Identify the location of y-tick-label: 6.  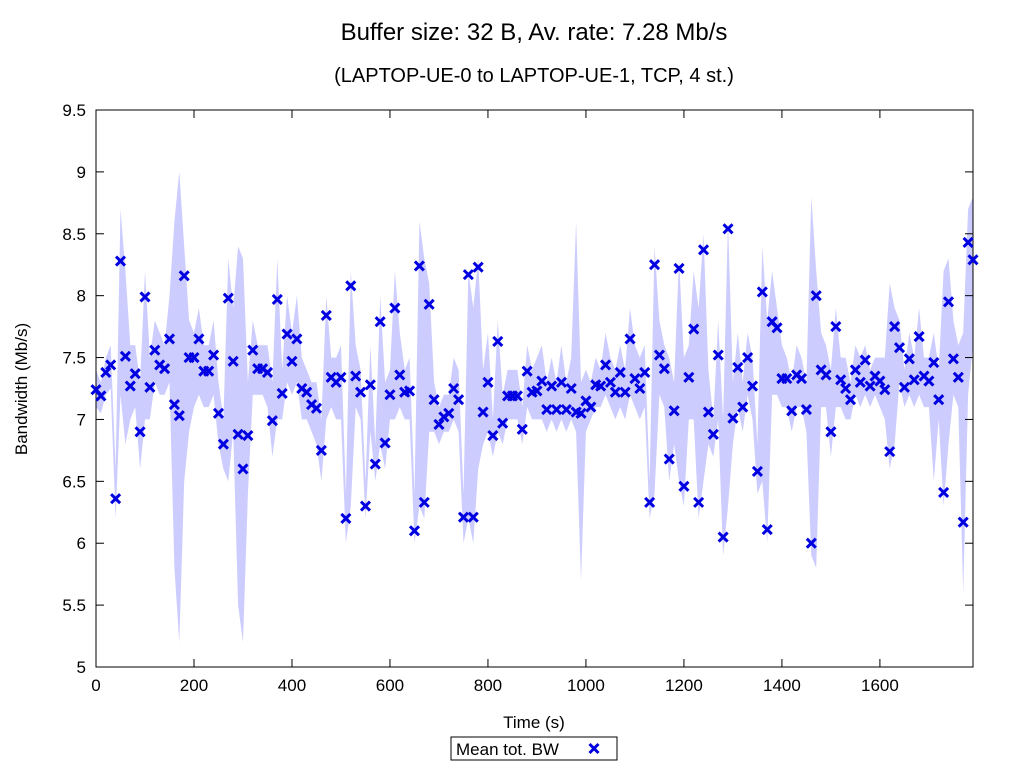
(81, 543).